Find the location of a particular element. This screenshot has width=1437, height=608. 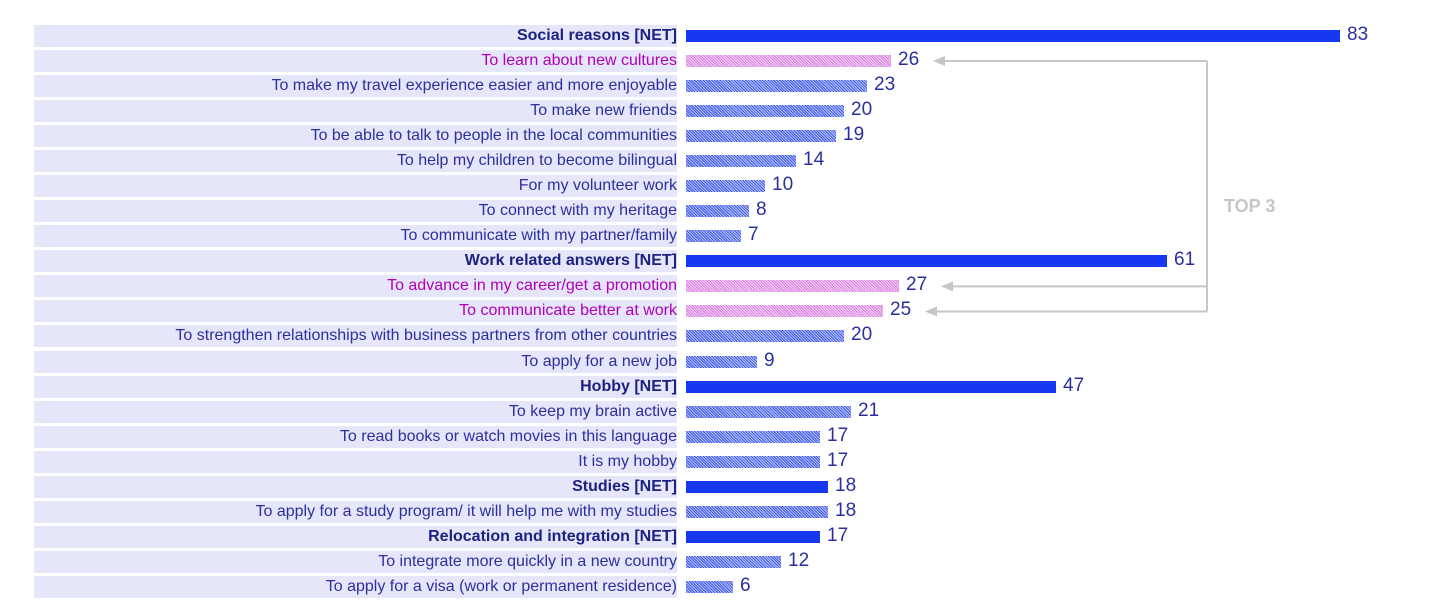

value-label: 14 is located at coordinates (814, 160).